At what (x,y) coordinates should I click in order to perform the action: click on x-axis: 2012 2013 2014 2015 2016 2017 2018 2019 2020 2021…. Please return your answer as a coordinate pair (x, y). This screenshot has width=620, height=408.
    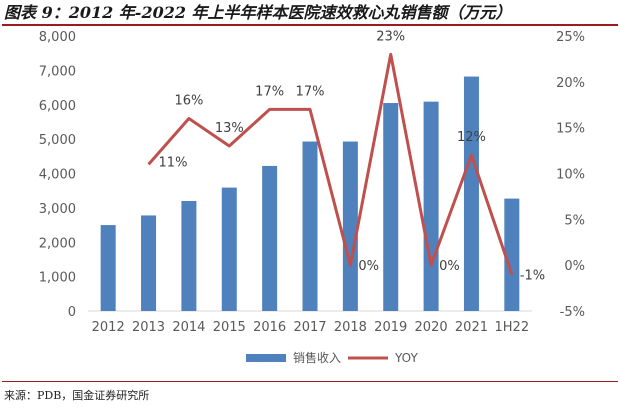
    Looking at the image, I should click on (310, 327).